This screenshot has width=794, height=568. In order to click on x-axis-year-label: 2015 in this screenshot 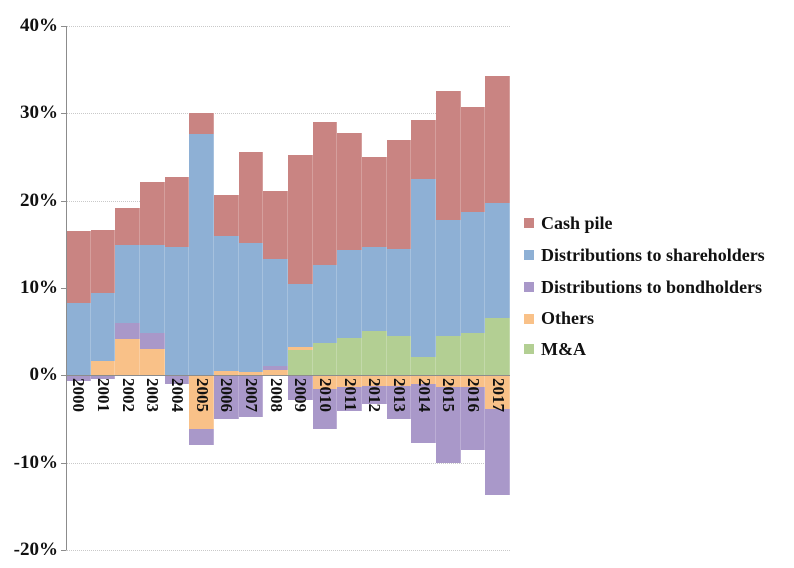, I will do `click(449, 395)`.